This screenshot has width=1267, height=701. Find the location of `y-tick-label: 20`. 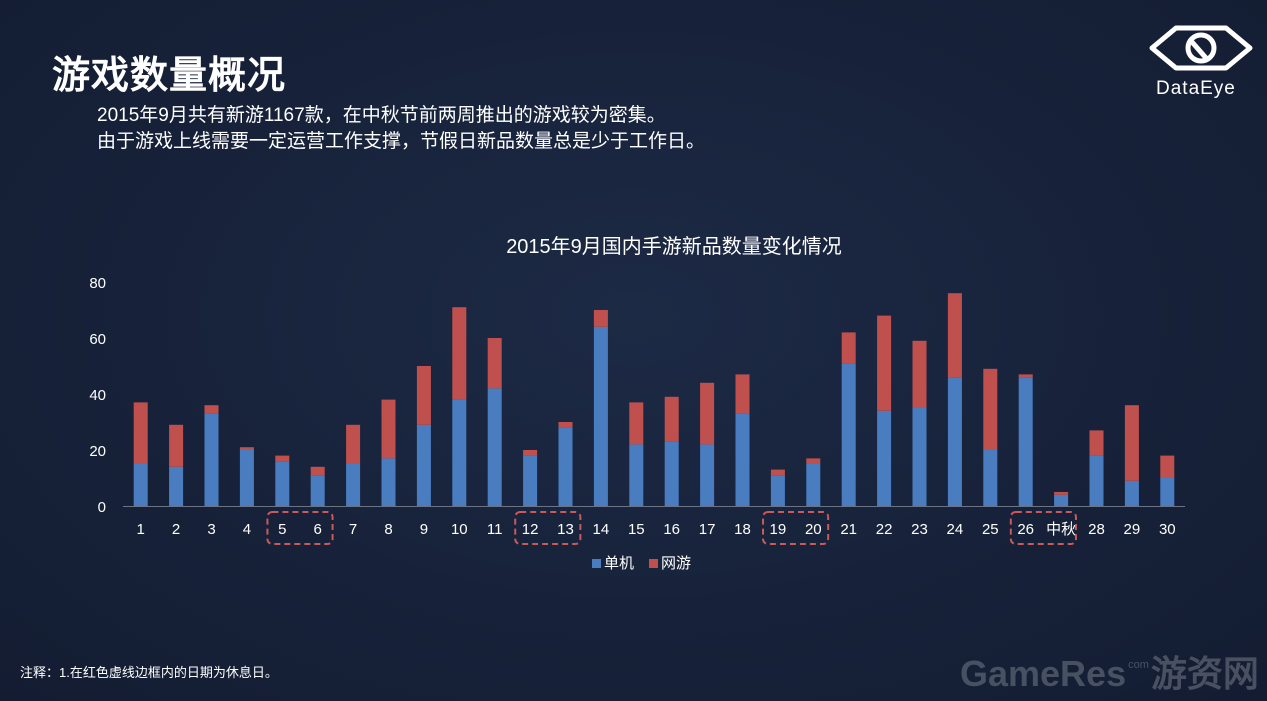

y-tick-label: 20 is located at coordinates (97, 451).